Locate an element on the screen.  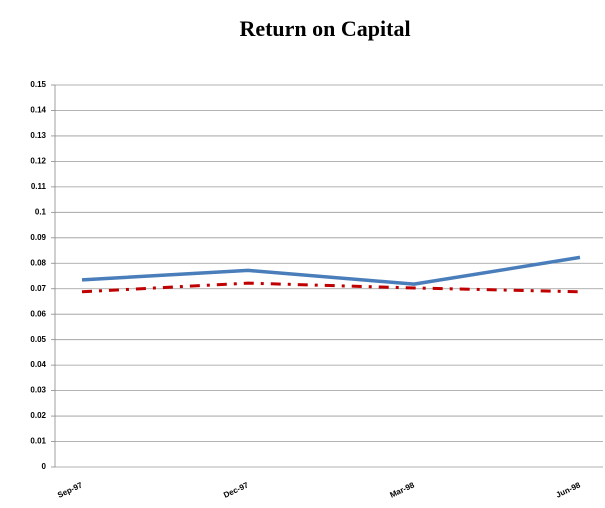
y-tick-label: 0.05 is located at coordinates (38, 339).